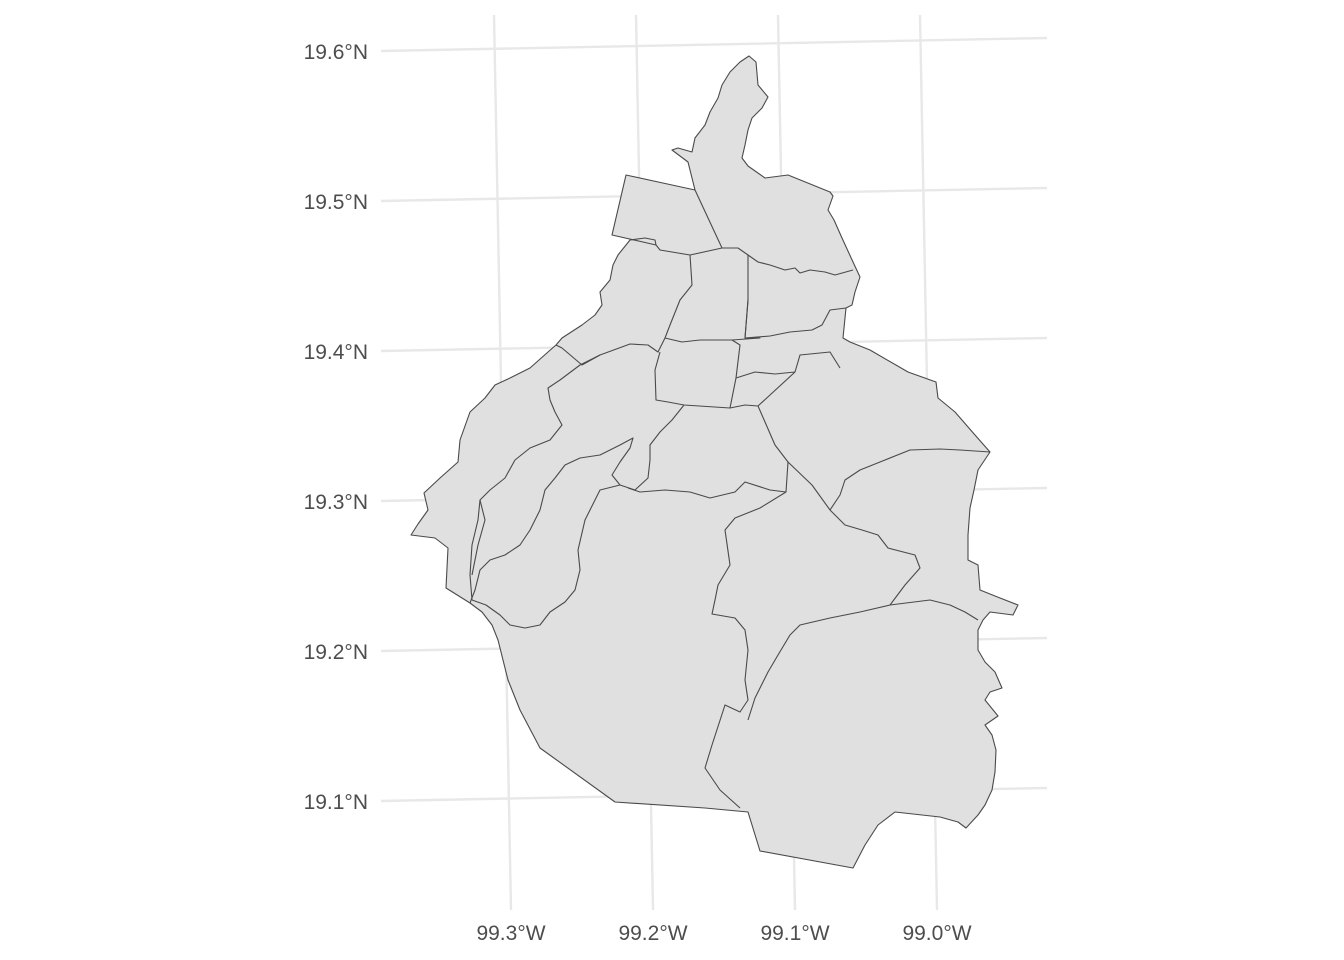  I want to click on y-tick-label: 19.2°N, so click(336, 652).